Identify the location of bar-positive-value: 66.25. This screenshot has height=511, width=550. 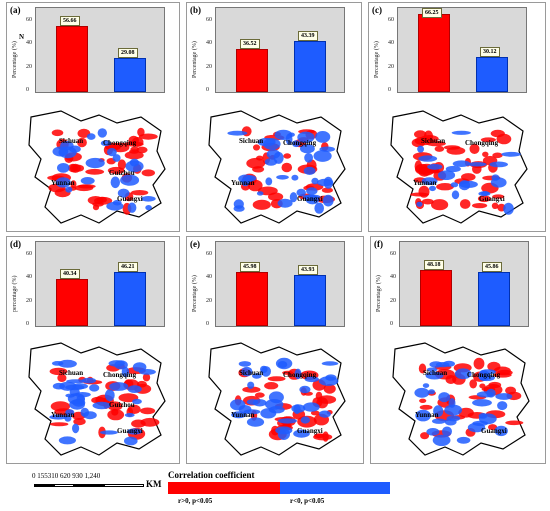
(432, 13).